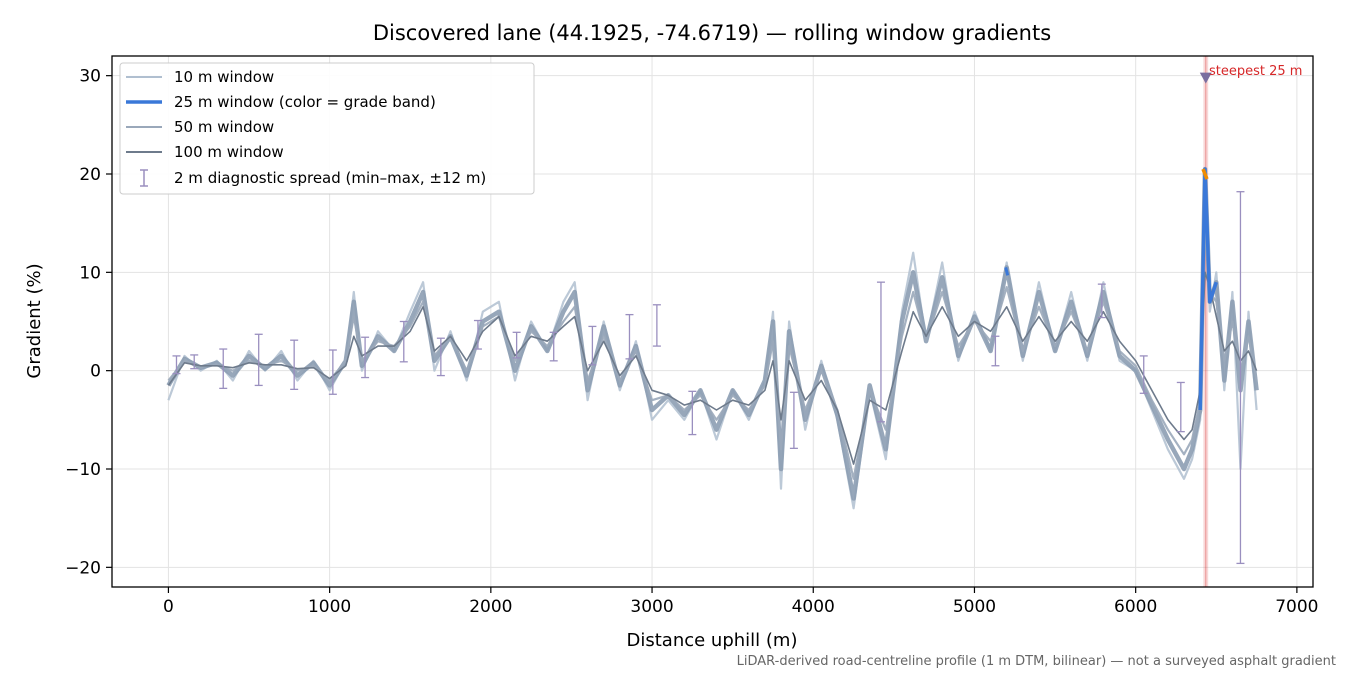 This screenshot has height=675, width=1350. Describe the element at coordinates (95, 372) in the screenshot. I see `y-tick-label: 0` at that location.